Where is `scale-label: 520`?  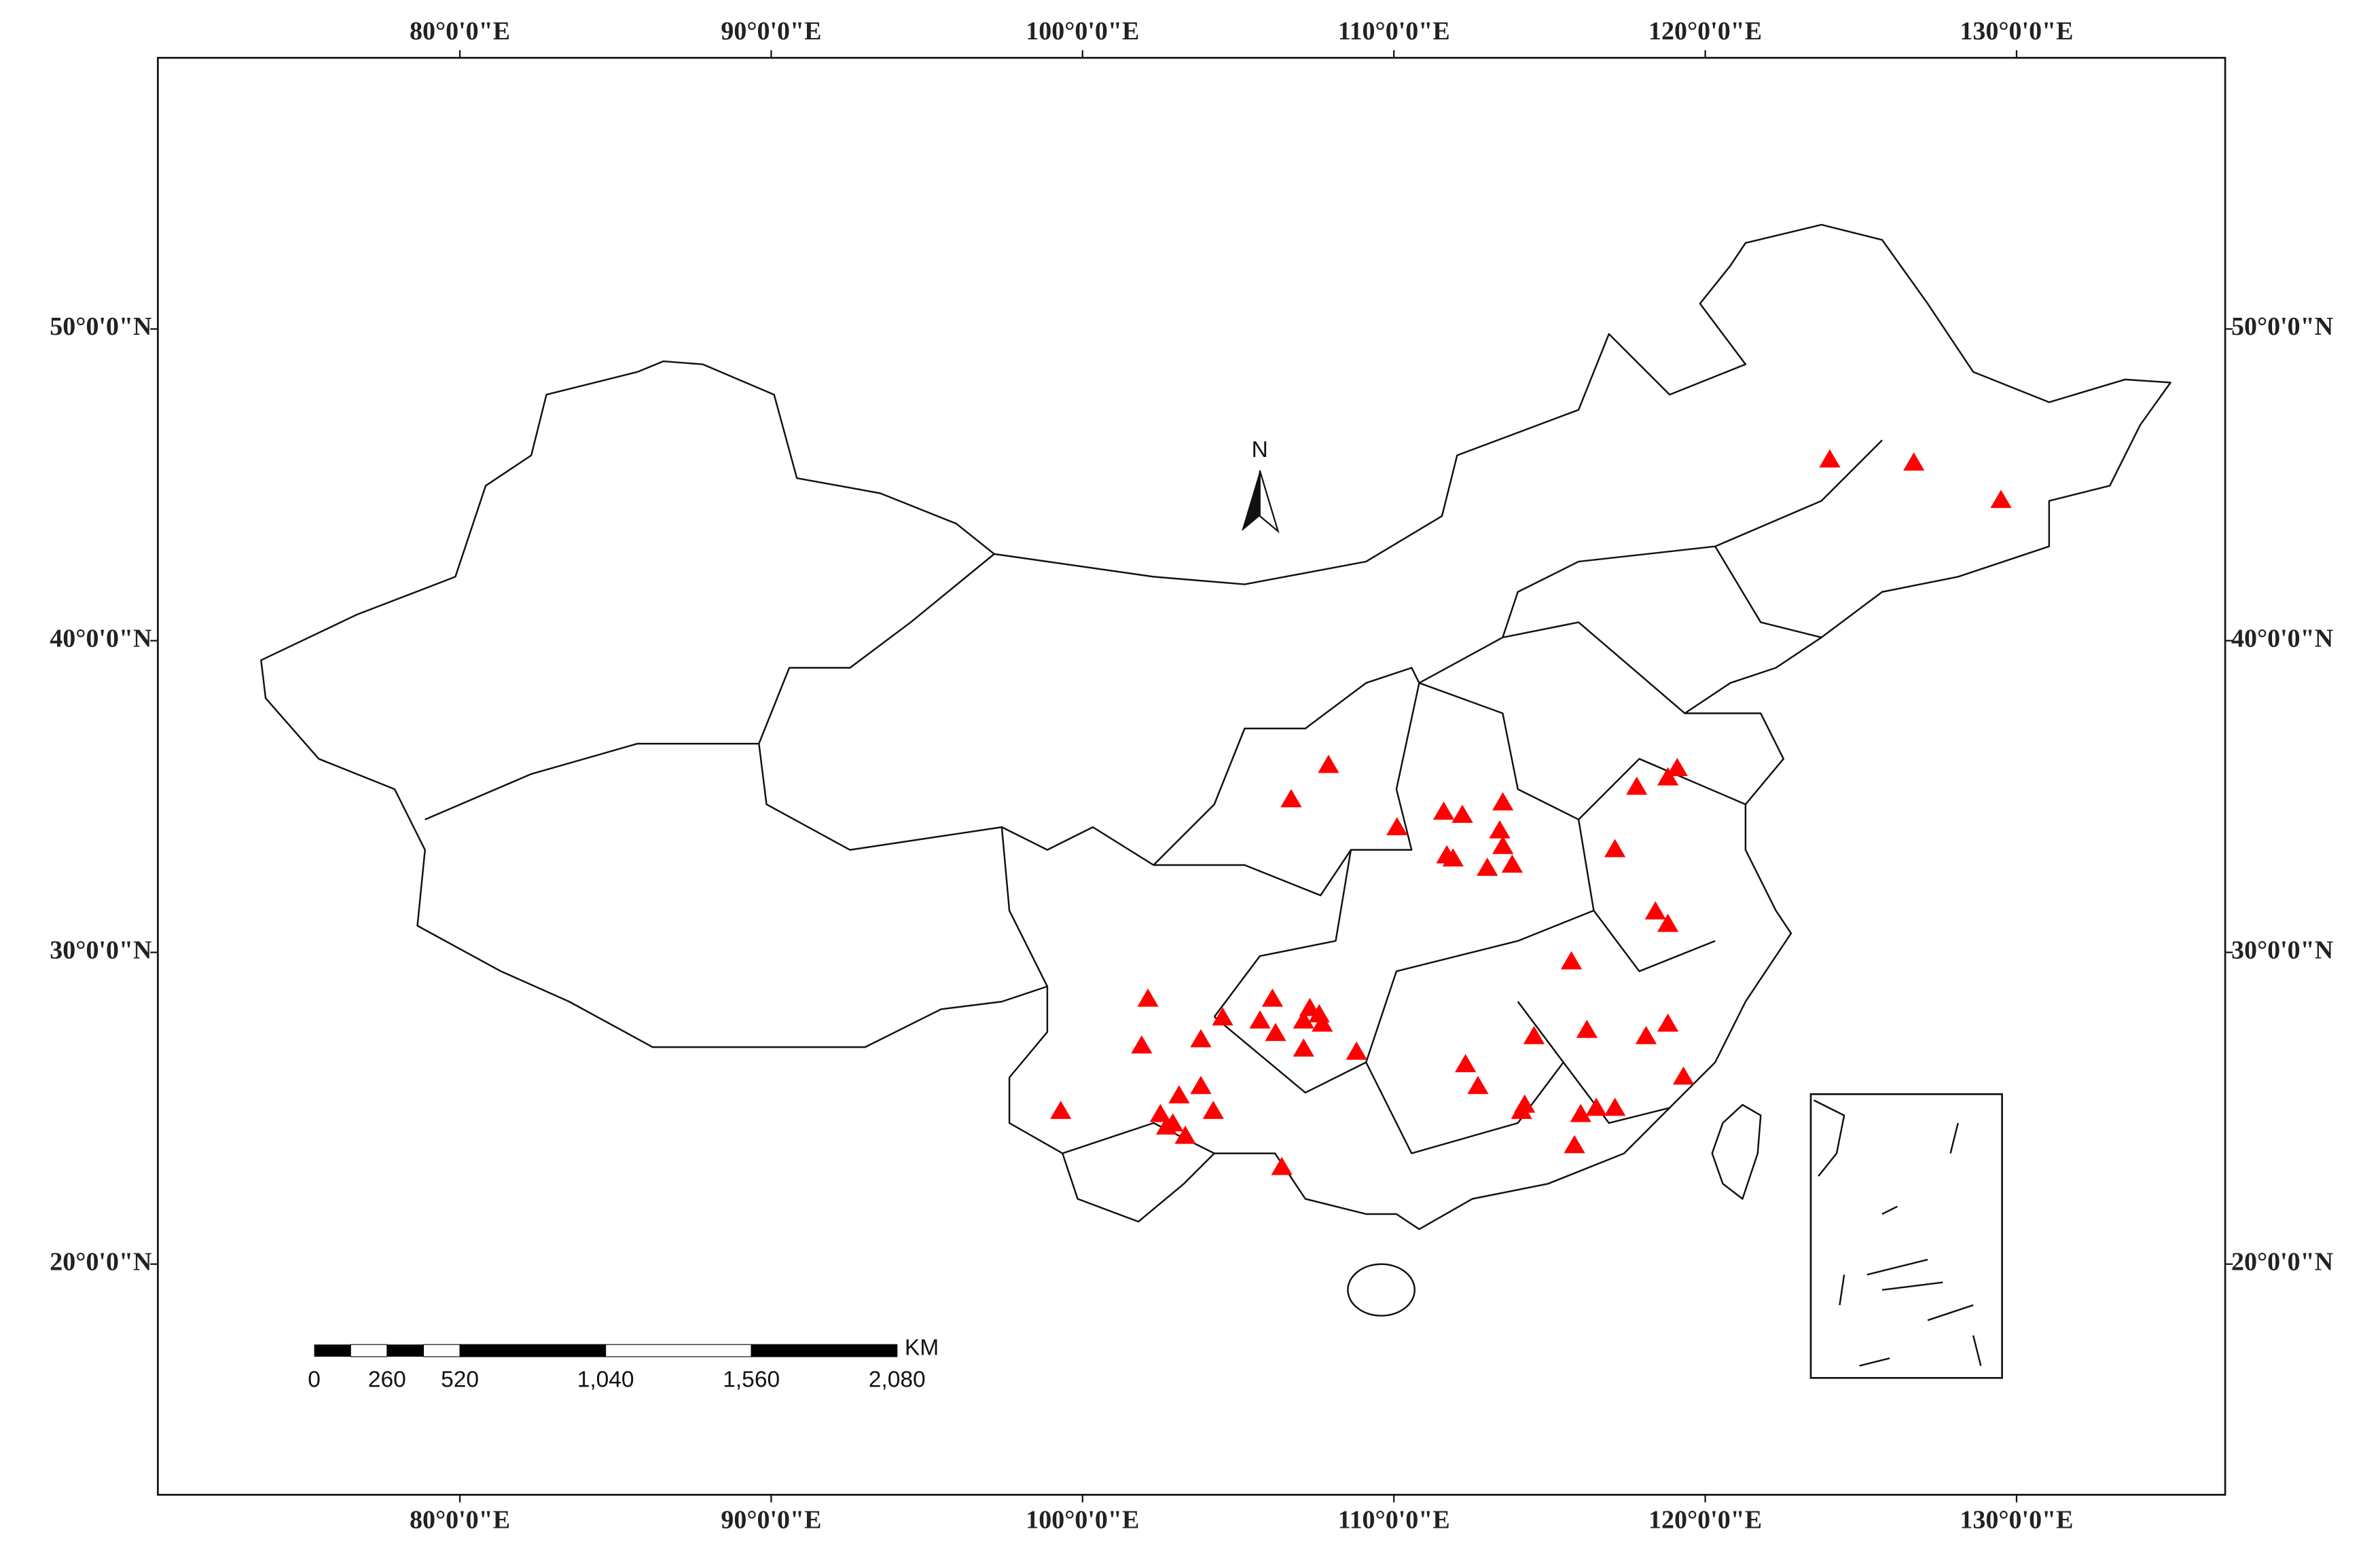
scale-label: 520 is located at coordinates (460, 1381).